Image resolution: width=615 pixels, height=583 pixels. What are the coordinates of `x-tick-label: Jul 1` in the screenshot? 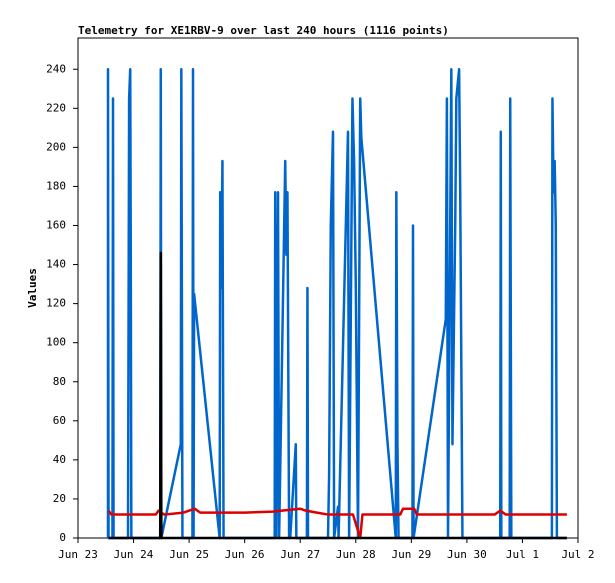 It's located at (522, 554).